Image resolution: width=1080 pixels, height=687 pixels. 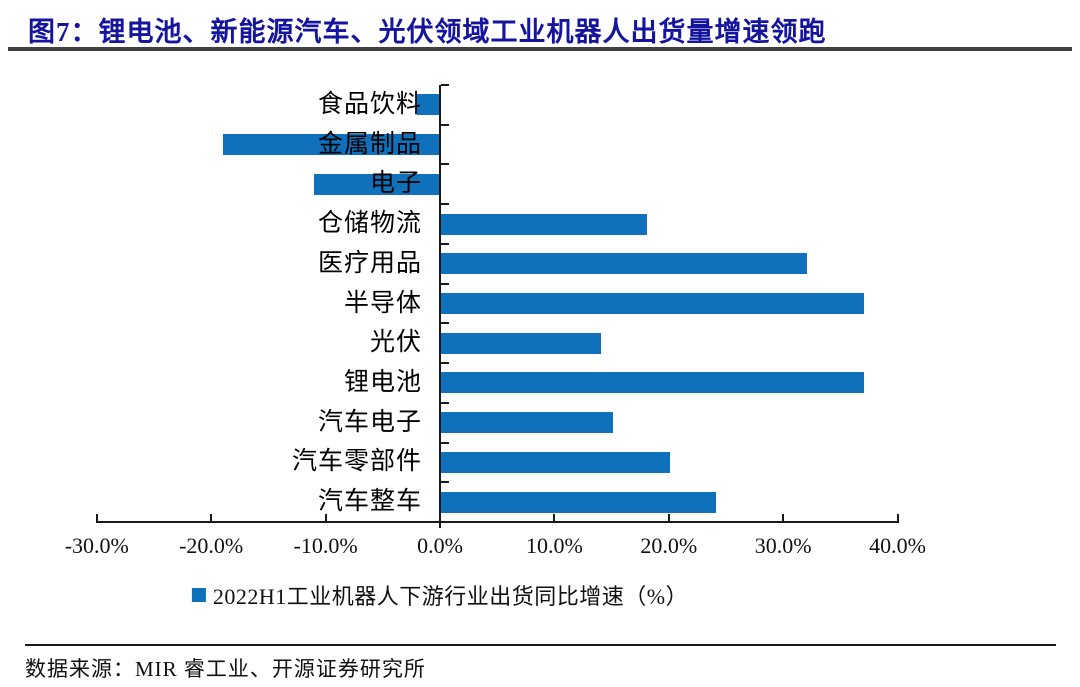 What do you see at coordinates (369, 104) in the screenshot?
I see `category-label: 食品饮料` at bounding box center [369, 104].